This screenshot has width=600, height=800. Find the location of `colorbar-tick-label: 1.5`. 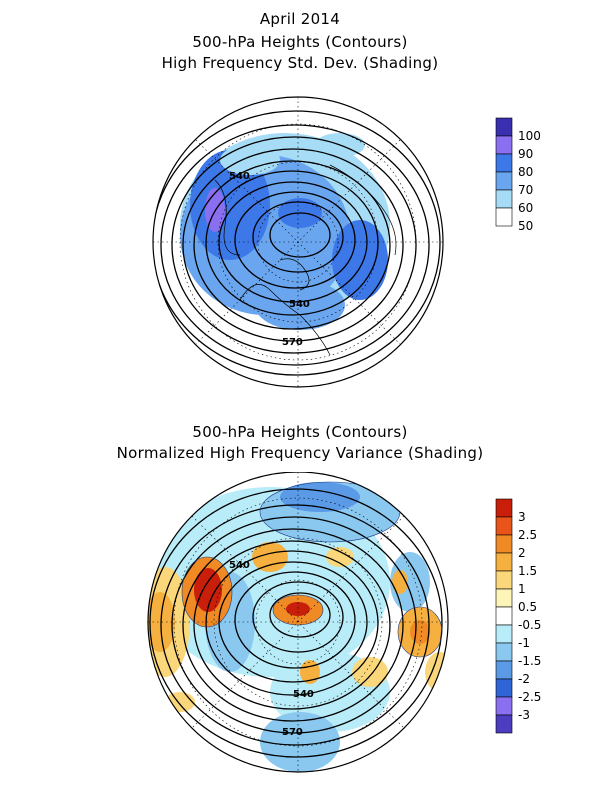

colorbar-tick-label: 1.5 is located at coordinates (527, 571).